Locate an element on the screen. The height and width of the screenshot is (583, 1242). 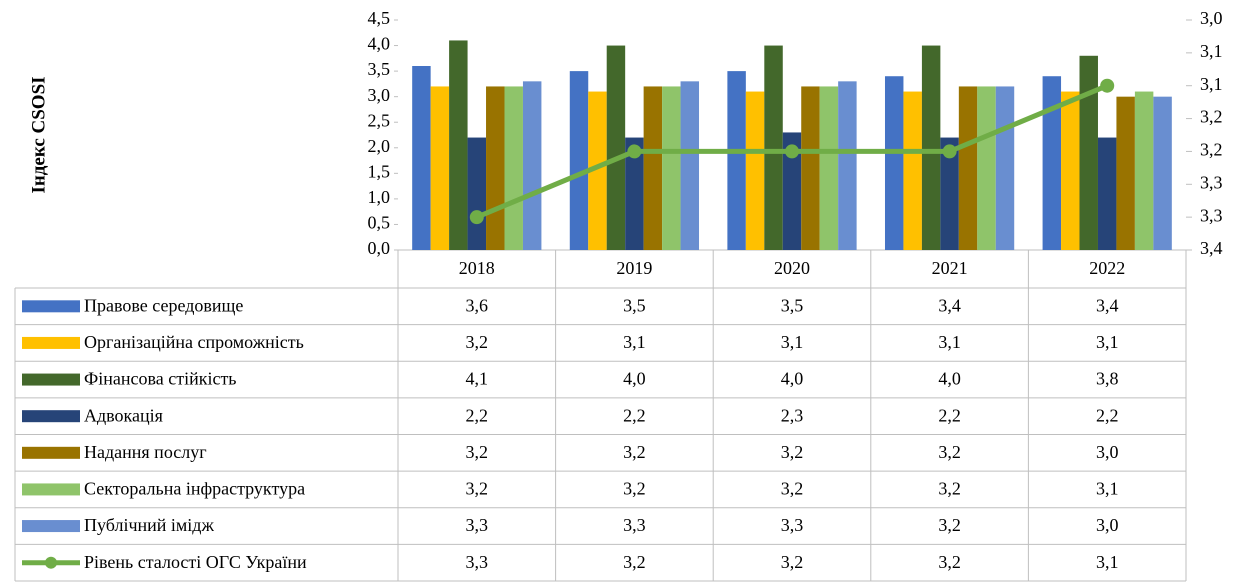
x-tick-label: 2021 is located at coordinates (950, 268).